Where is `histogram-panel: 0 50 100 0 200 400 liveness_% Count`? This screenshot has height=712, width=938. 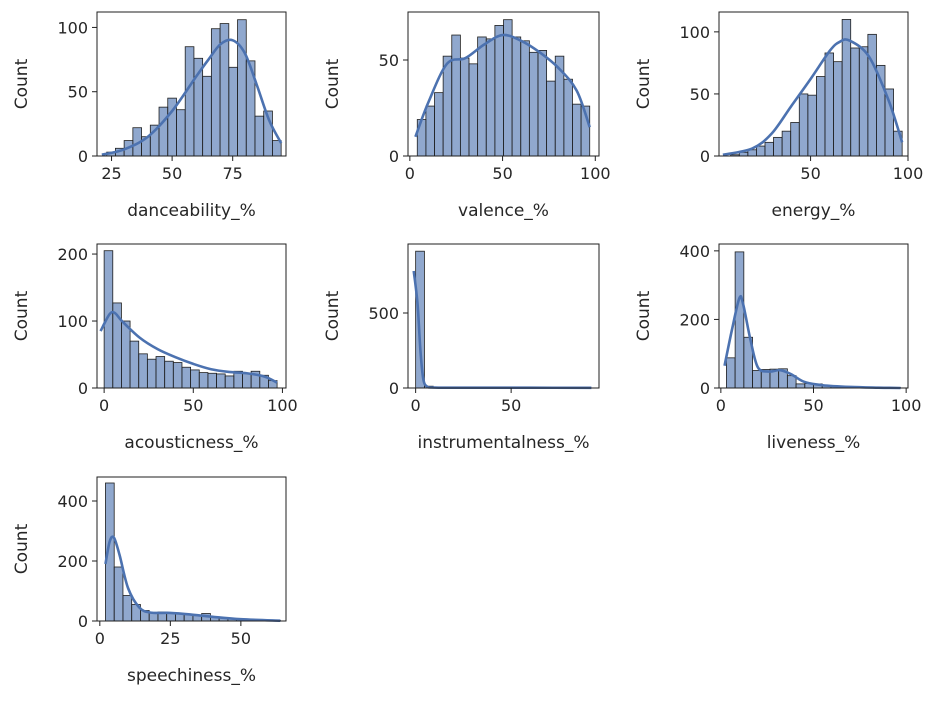 histogram-panel: 0 50 100 0 200 400 liveness_% Count is located at coordinates (777, 347).